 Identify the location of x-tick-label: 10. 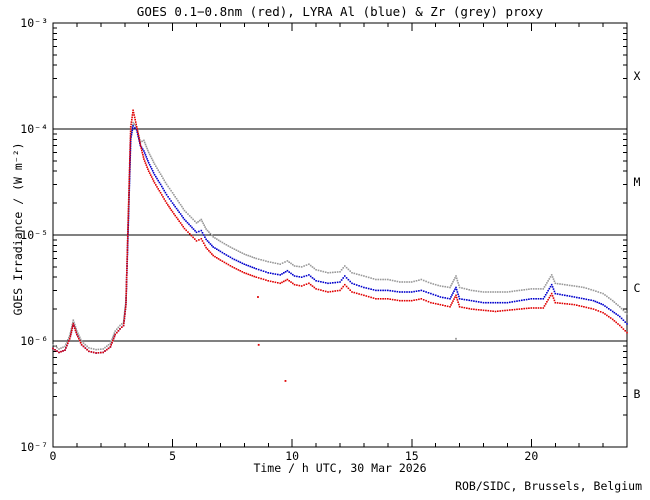
(292, 456).